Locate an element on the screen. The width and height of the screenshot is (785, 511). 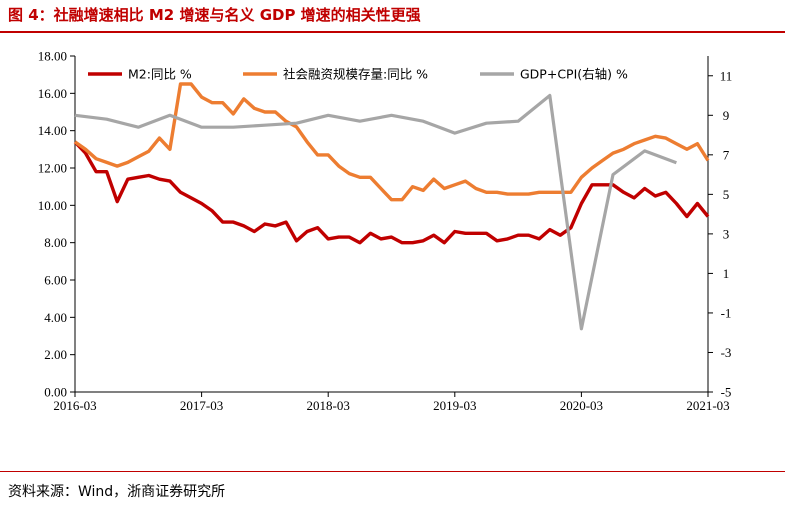
left-tick-label: 16.00 is located at coordinates (52, 93).